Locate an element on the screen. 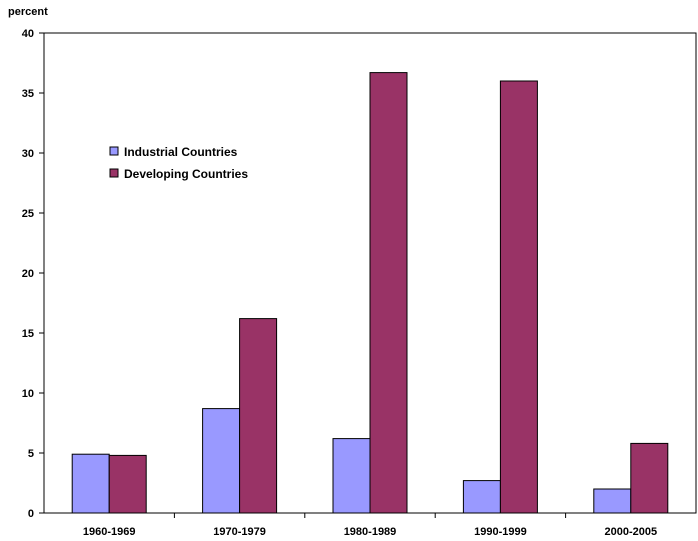 The width and height of the screenshot is (698, 541). x-tick-label: 1960-1969 is located at coordinates (109, 532).